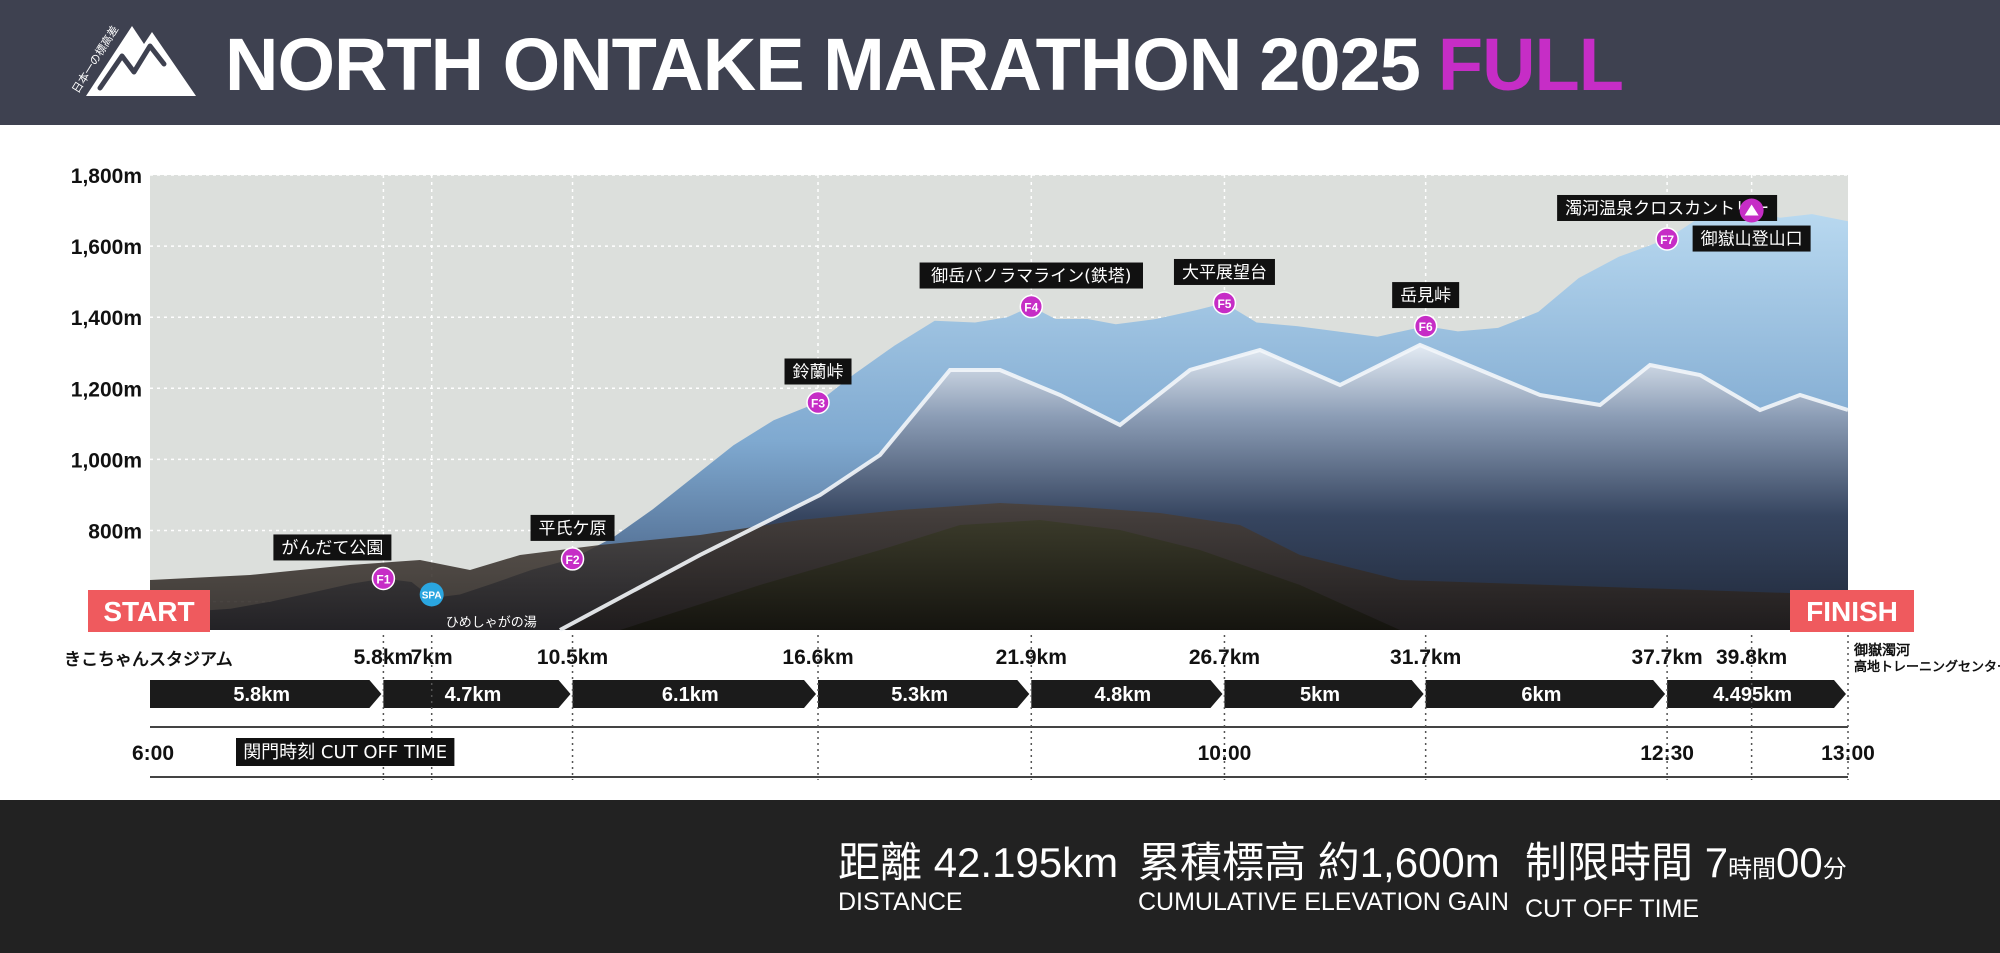  I want to click on y-tick-label: 1,800m, so click(106, 176).